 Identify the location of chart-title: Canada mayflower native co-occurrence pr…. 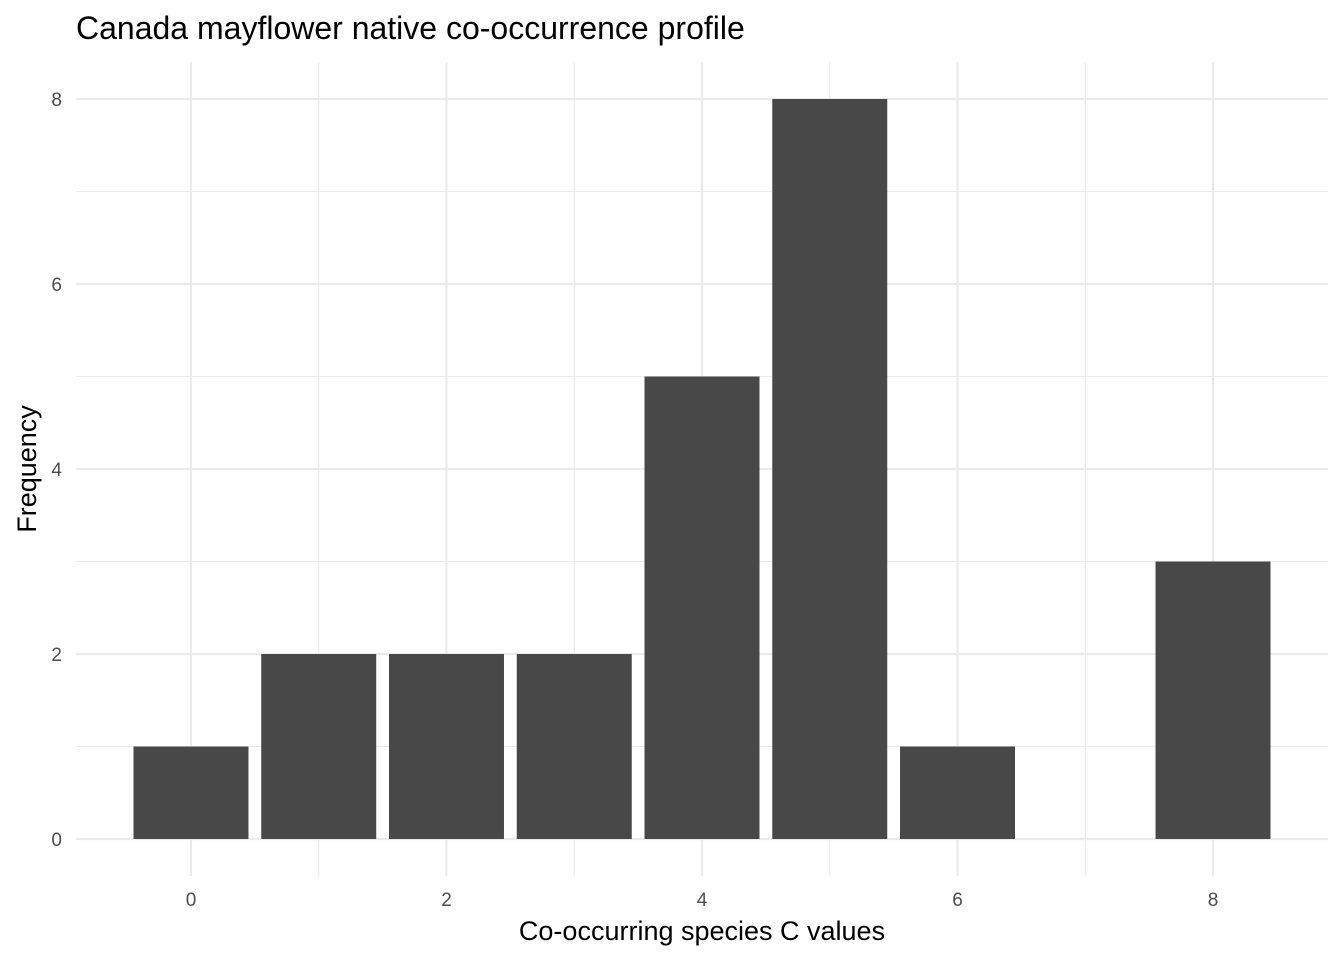
(410, 28).